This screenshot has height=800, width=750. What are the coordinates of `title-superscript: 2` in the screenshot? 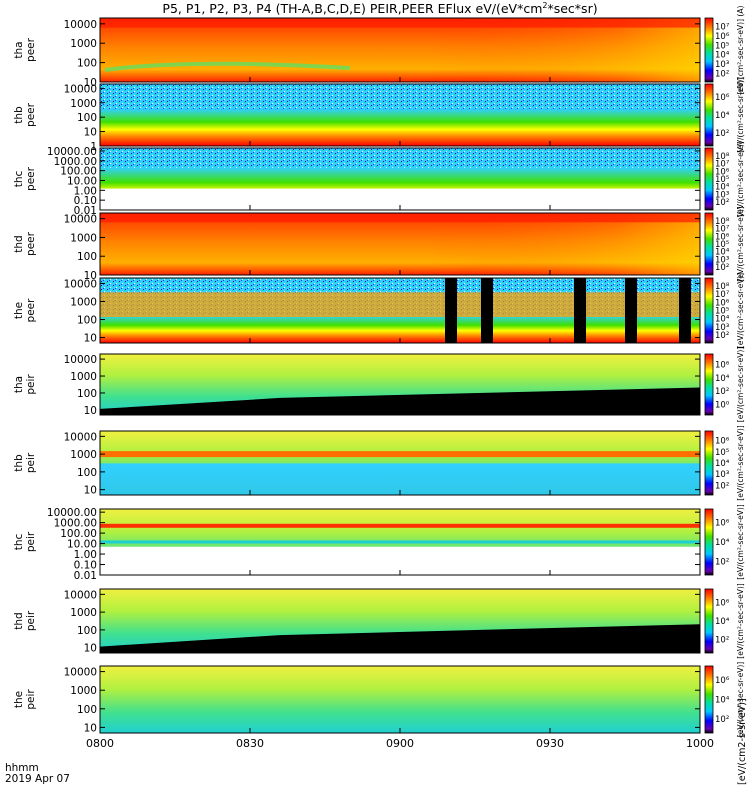 It's located at (544, 5).